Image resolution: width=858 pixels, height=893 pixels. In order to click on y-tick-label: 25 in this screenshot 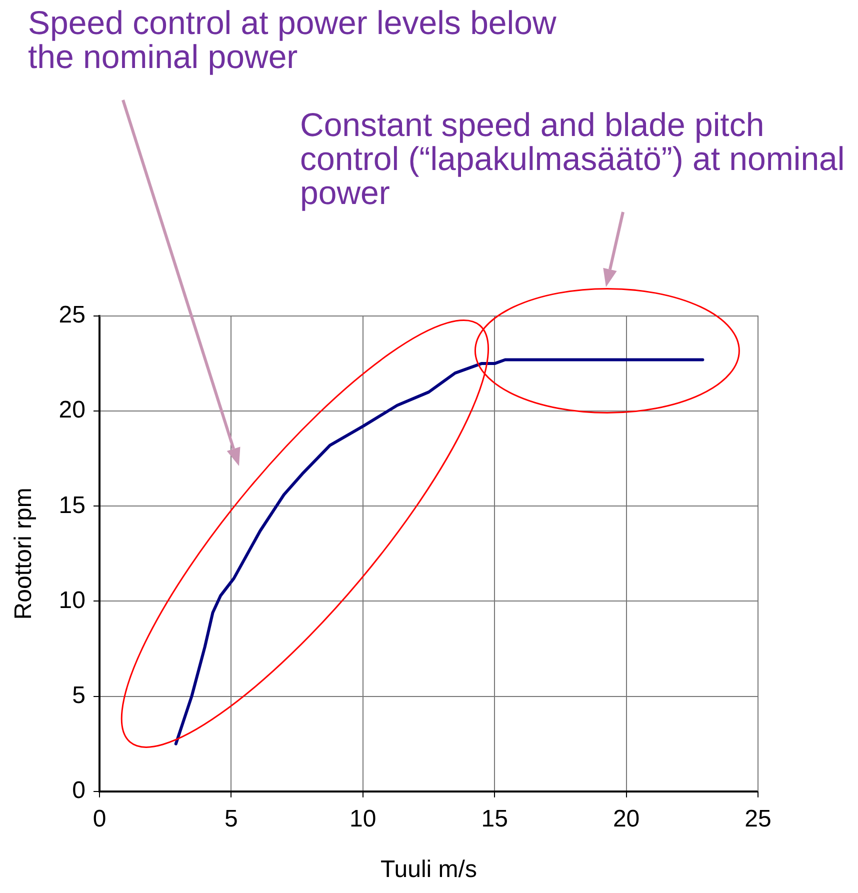, I will do `click(72, 315)`.